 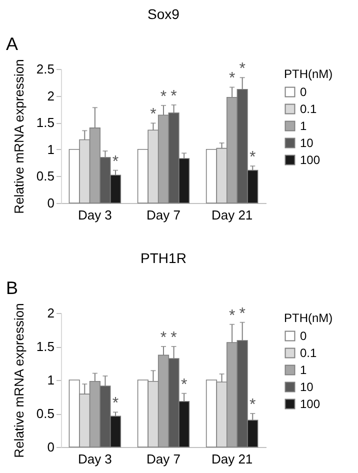 I want to click on y-tick-label: 2.5, so click(x=45, y=69).